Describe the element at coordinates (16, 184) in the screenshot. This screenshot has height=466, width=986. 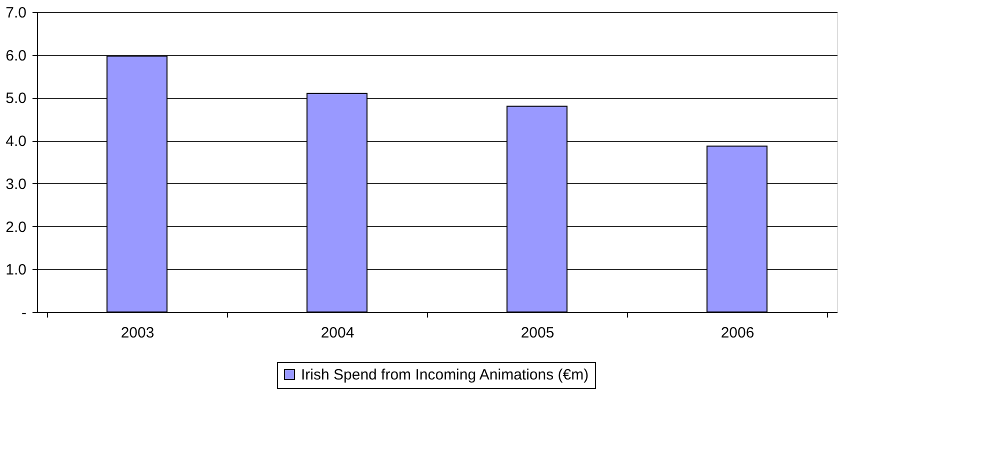
I see `y-tick-label: 3.0` at that location.